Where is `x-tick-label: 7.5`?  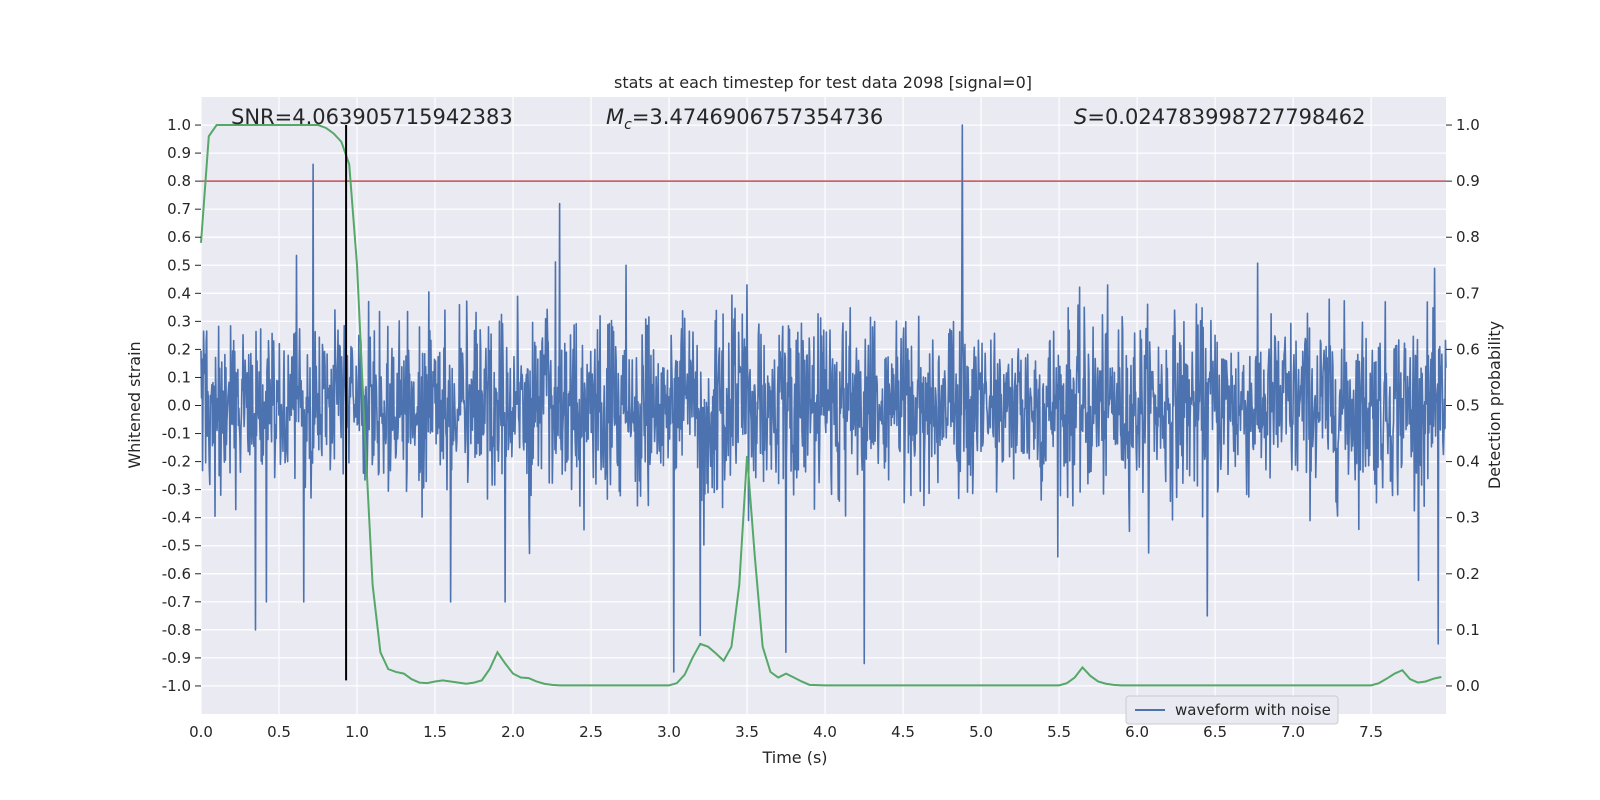 x-tick-label: 7.5 is located at coordinates (1371, 732).